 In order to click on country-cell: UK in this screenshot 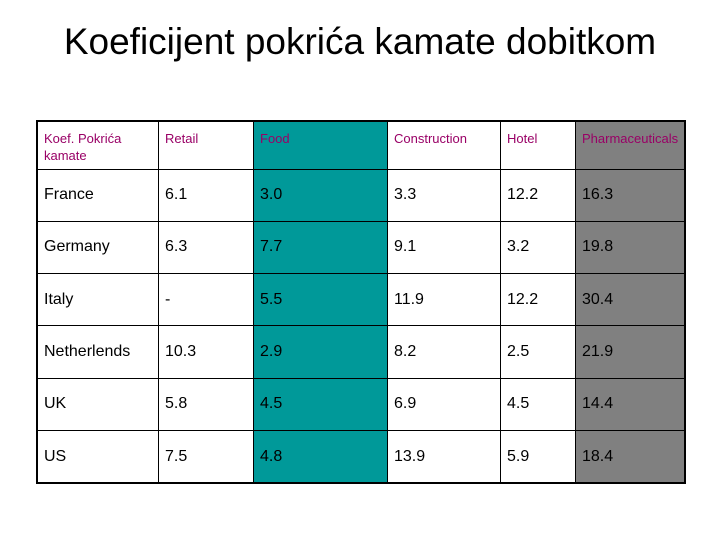, I will do `click(97, 404)`.